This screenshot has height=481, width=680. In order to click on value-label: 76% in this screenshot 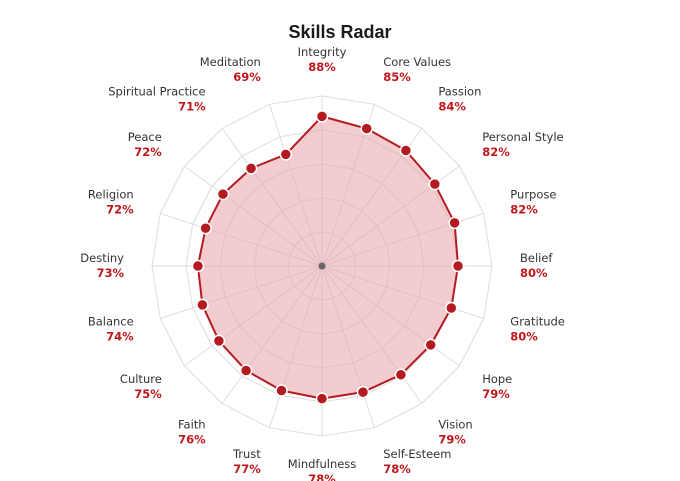, I will do `click(192, 440)`.